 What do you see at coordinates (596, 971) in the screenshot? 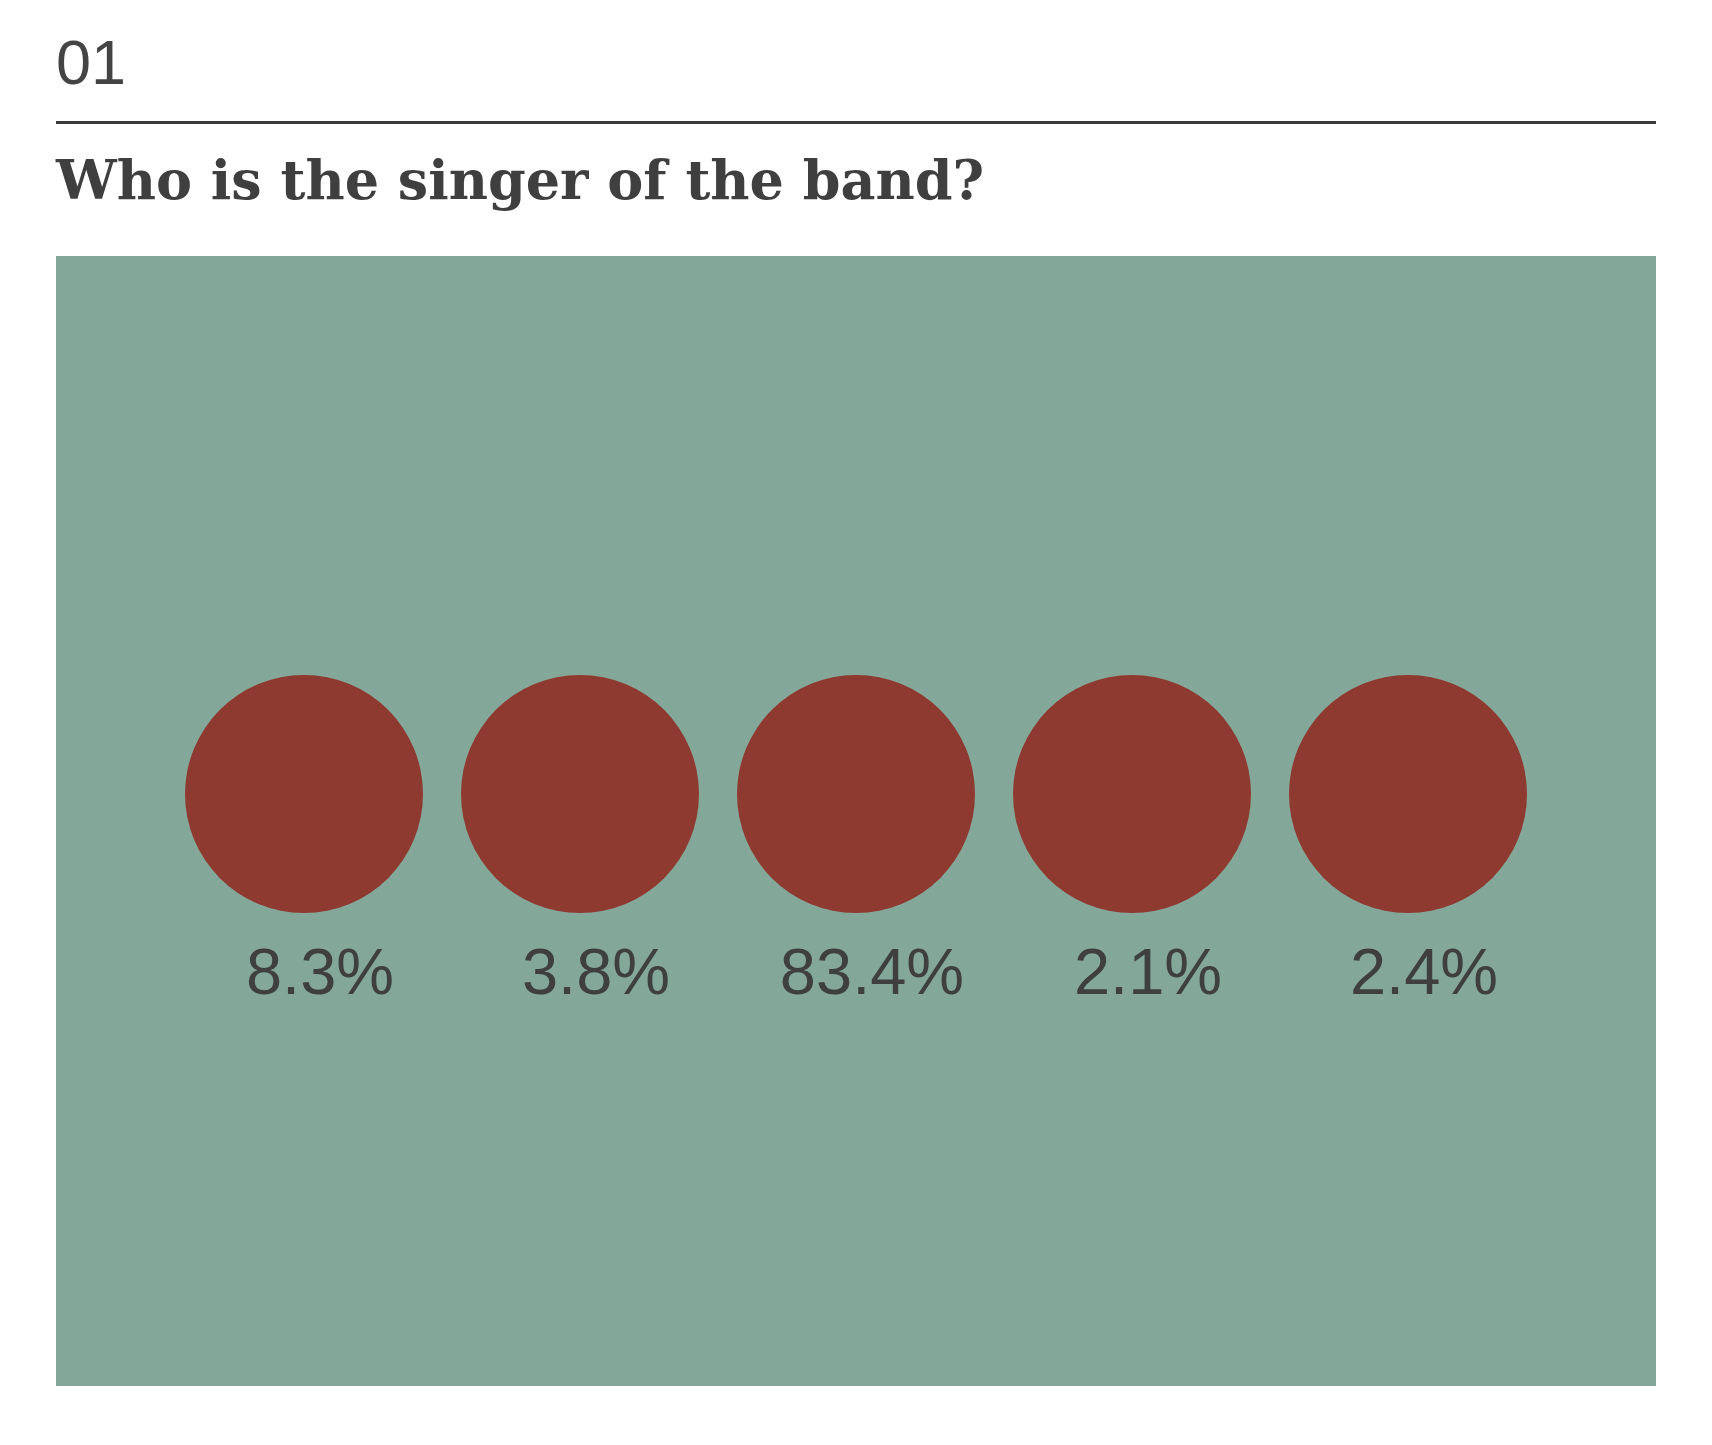
I see `data-label: 3.8%` at bounding box center [596, 971].